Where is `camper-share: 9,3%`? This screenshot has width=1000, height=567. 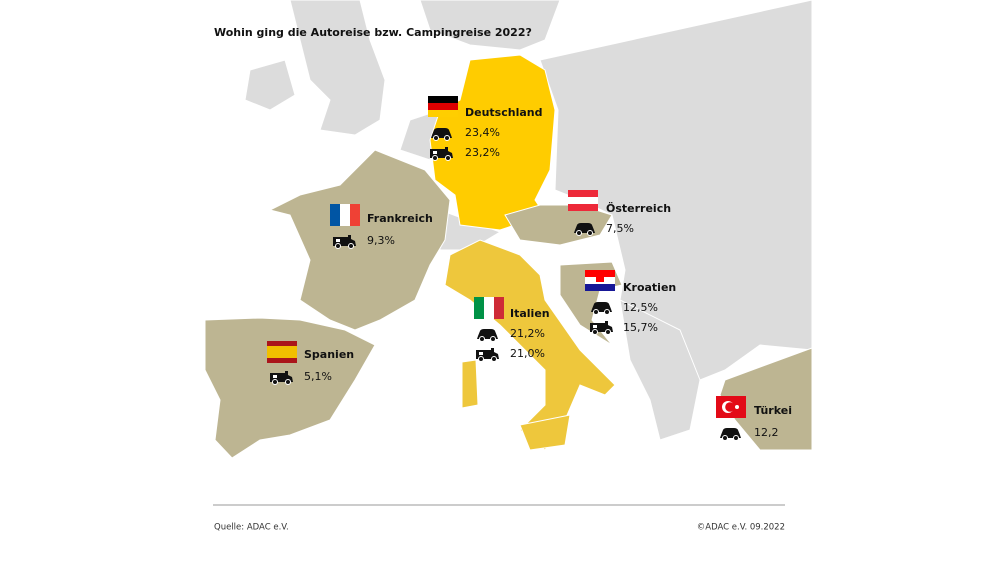
camper-share: 9,3% is located at coordinates (381, 240).